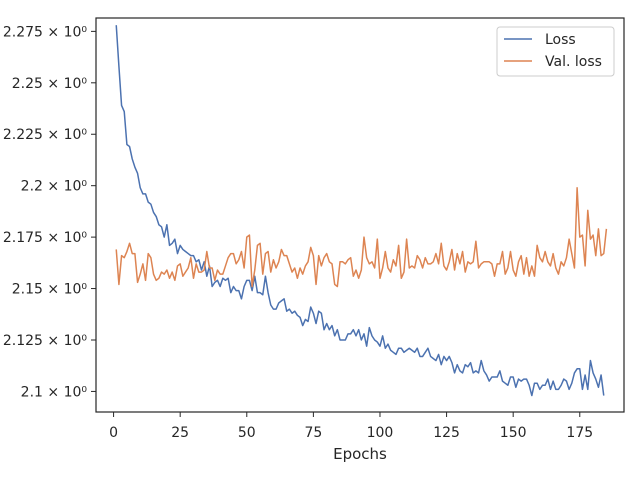  What do you see at coordinates (54, 392) in the screenshot?
I see `y-tick-label: 2.1 × 10⁰` at bounding box center [54, 392].